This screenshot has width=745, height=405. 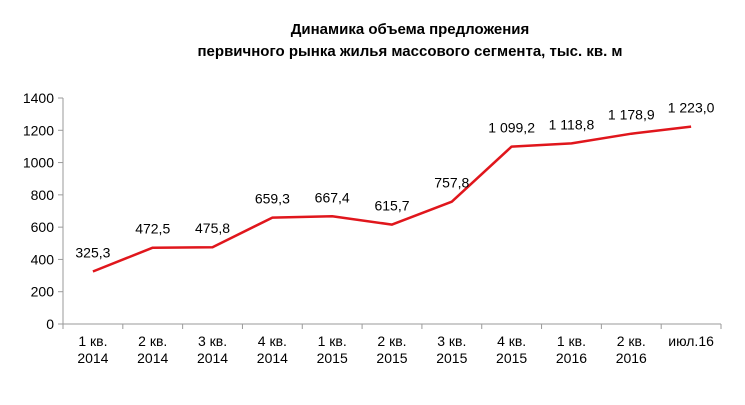 What do you see at coordinates (43, 195) in the screenshot?
I see `y-tick-label: 800` at bounding box center [43, 195].